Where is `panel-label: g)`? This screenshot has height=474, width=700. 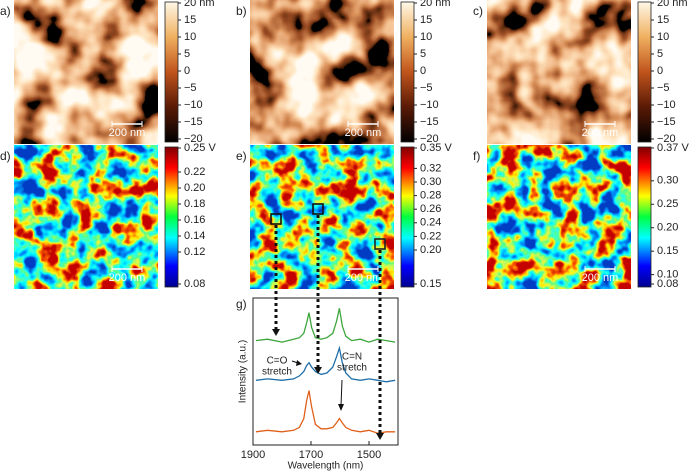
panel-label: g) is located at coordinates (241, 304).